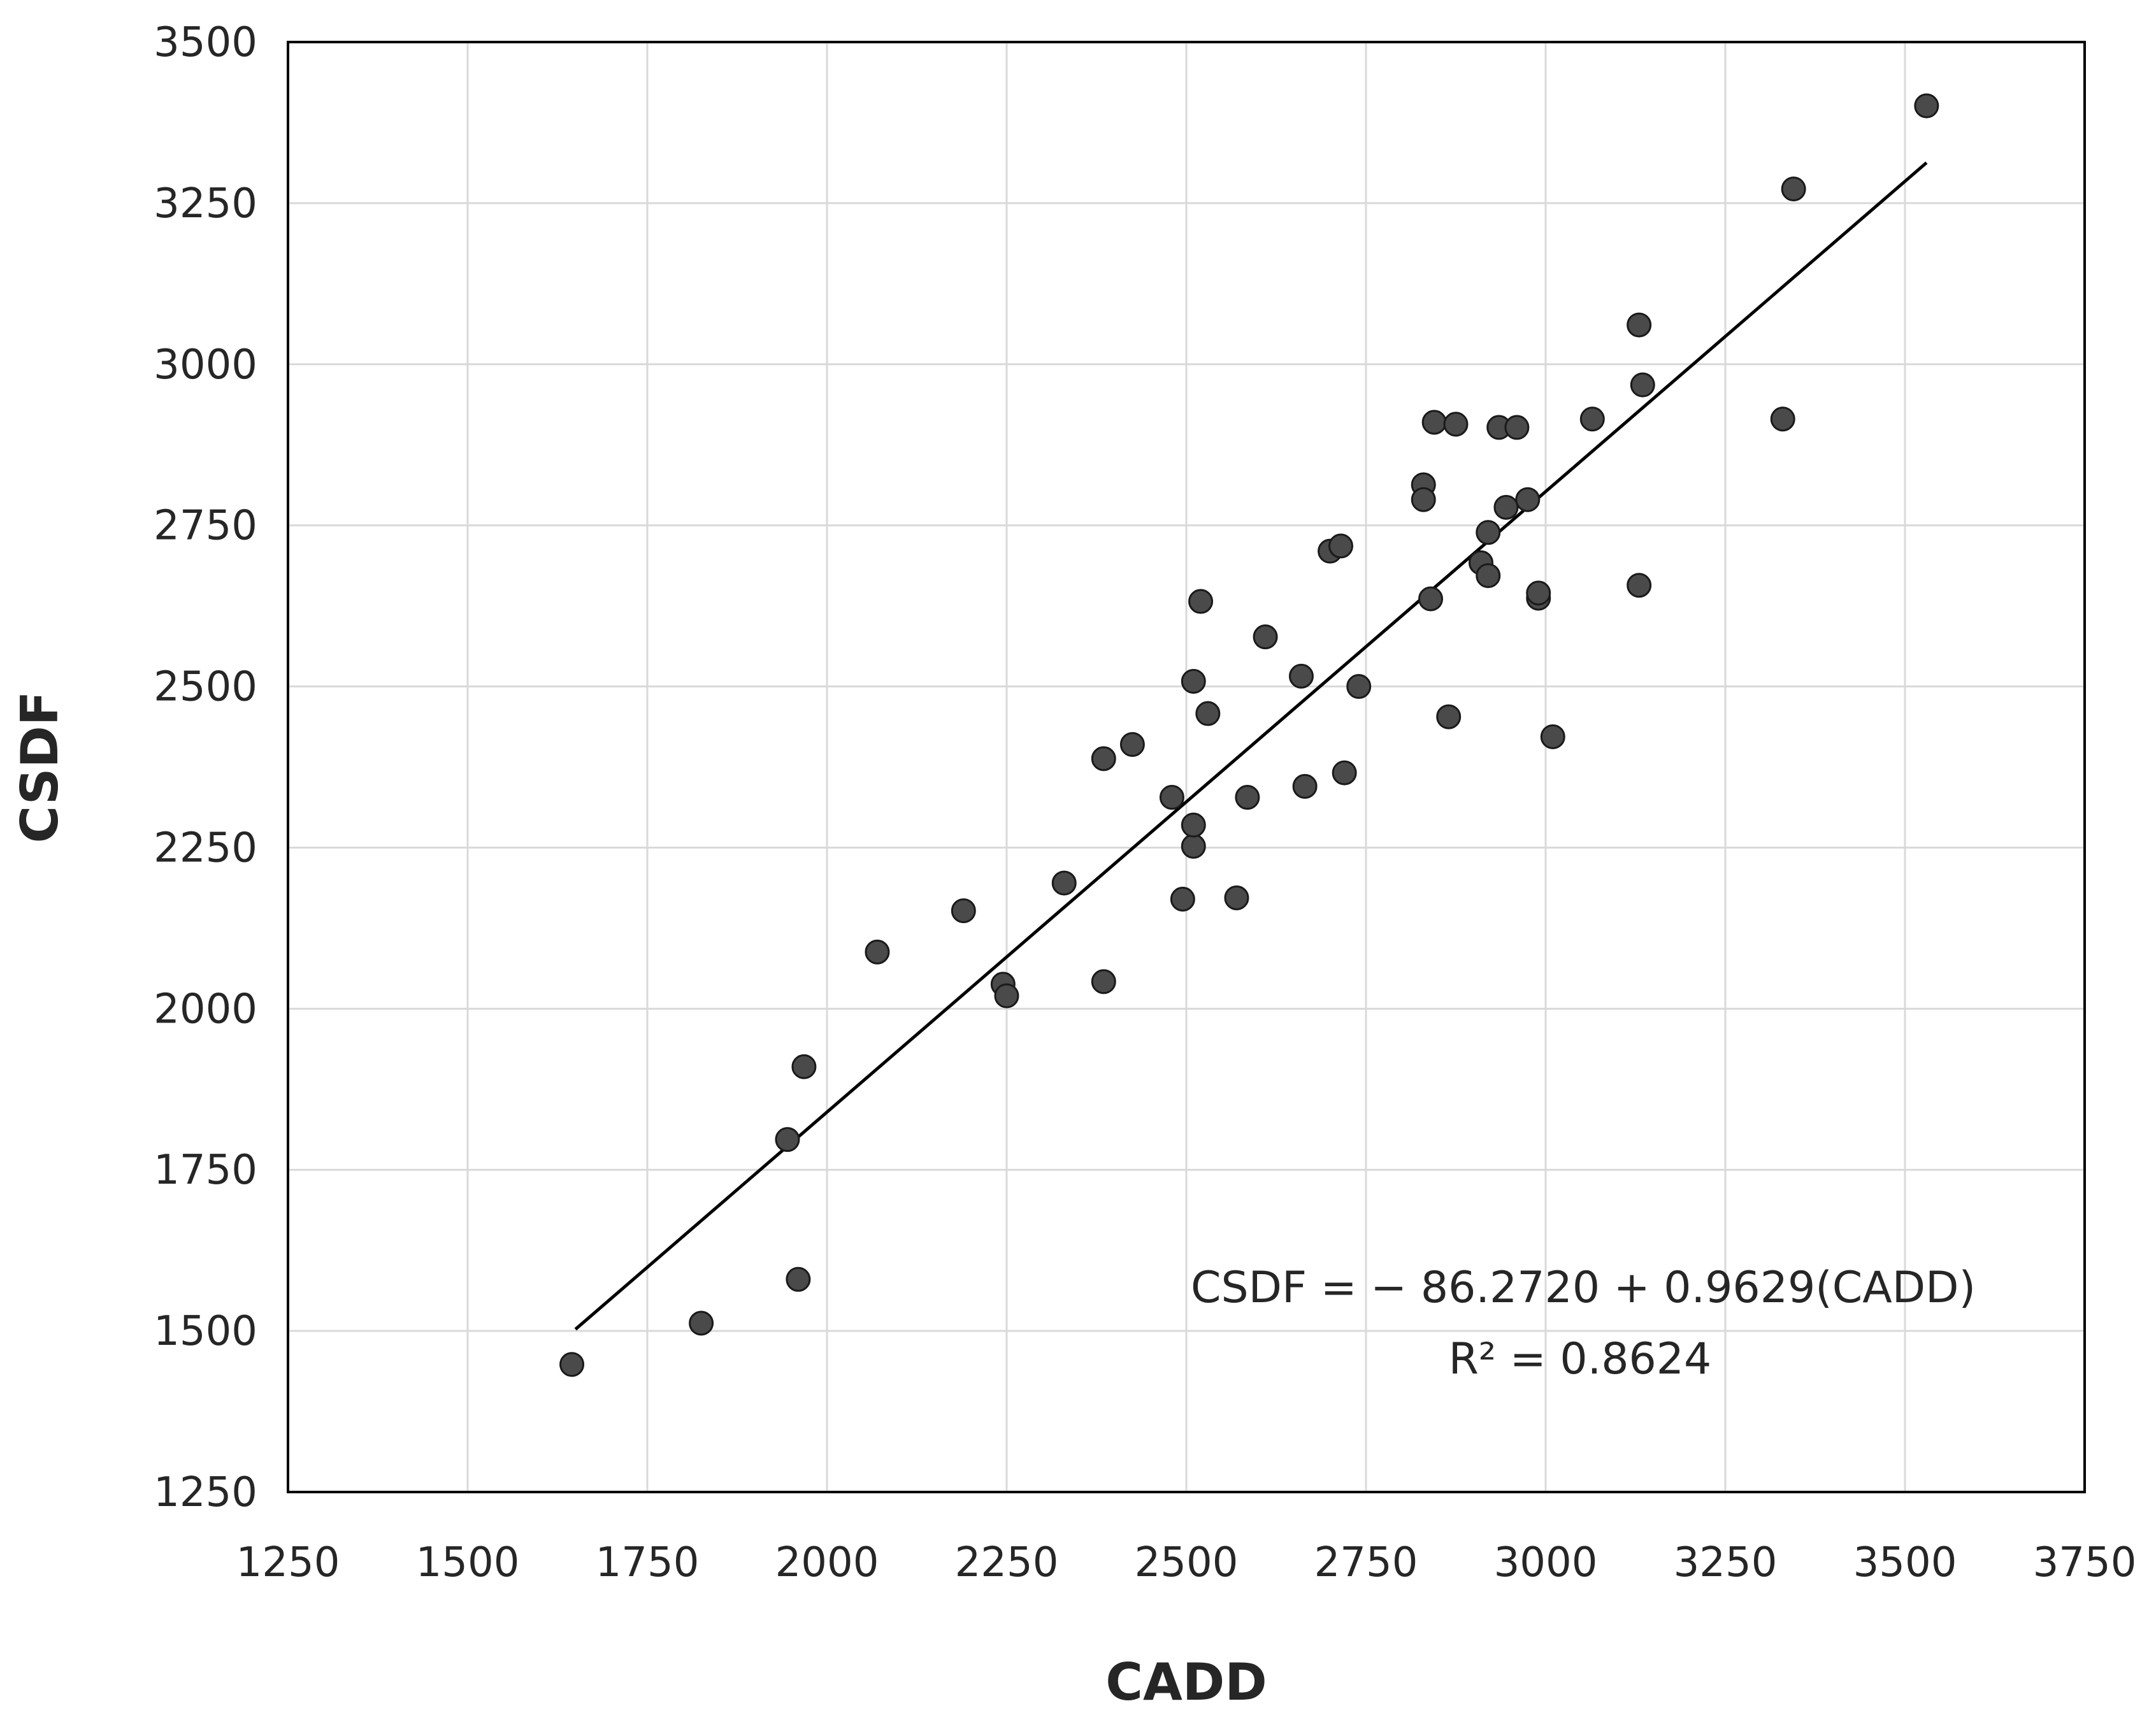  What do you see at coordinates (468, 1562) in the screenshot?
I see `x-tick-label: 1500` at bounding box center [468, 1562].